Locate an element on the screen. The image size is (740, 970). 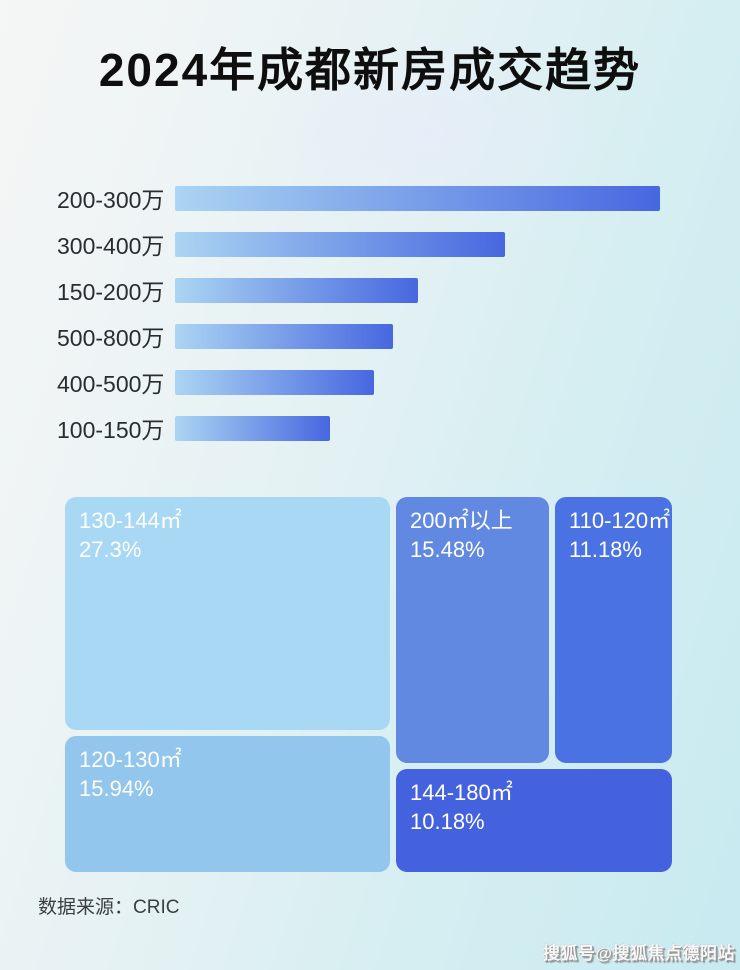
treemap-block: 120-130㎡ 15.94% is located at coordinates (227, 804).